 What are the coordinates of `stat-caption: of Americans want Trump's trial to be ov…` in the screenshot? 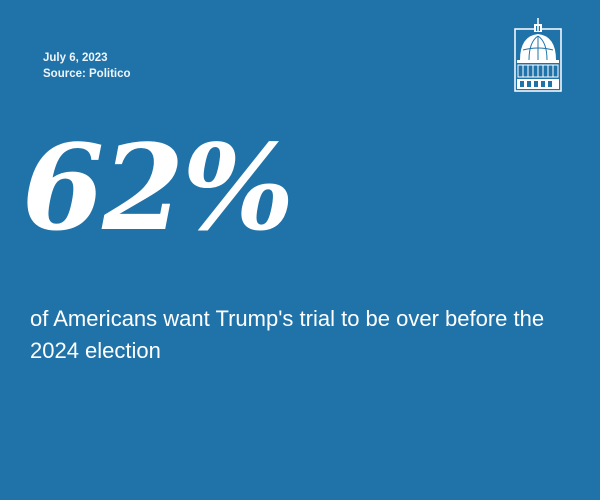 It's located at (287, 334).